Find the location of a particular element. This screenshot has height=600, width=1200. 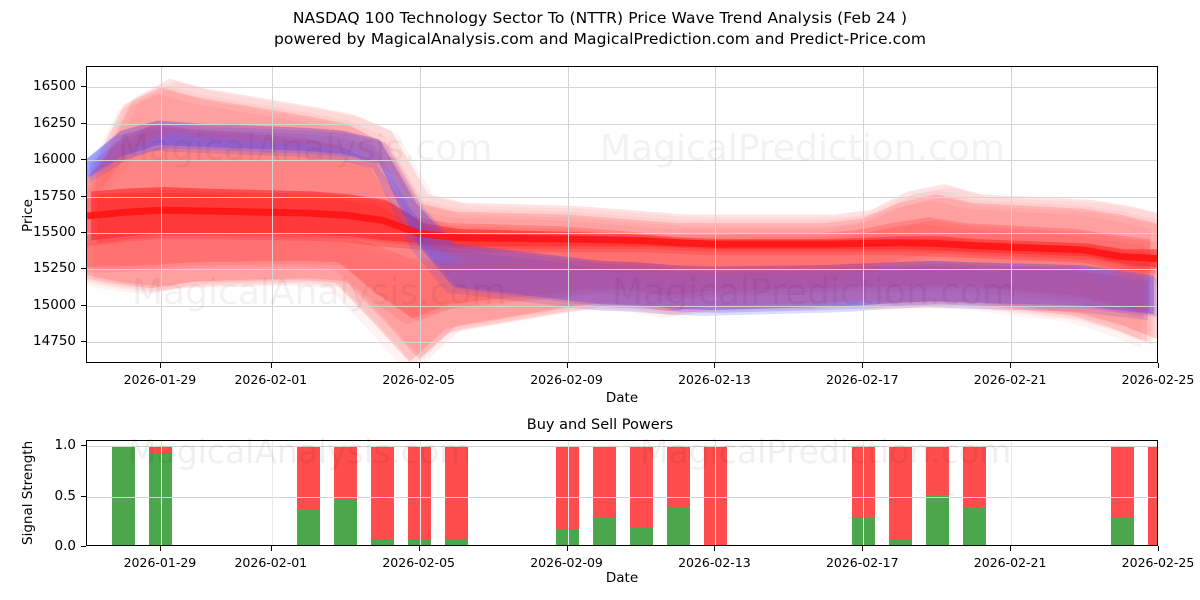

signal-y-axis-label: Signal Strength is located at coordinates (28, 492).